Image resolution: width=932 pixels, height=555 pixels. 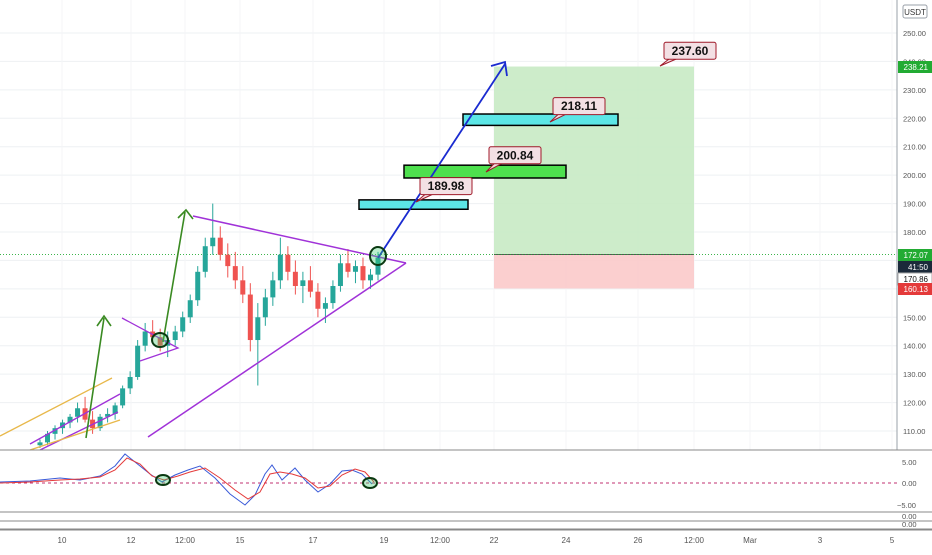 I want to click on price-tick-label: 140.00, so click(x=914, y=346).